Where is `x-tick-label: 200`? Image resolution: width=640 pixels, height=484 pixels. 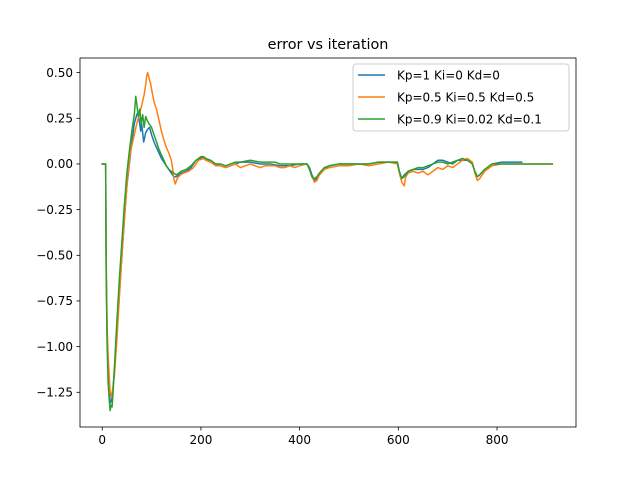
x-tick-label: 200 is located at coordinates (200, 440).